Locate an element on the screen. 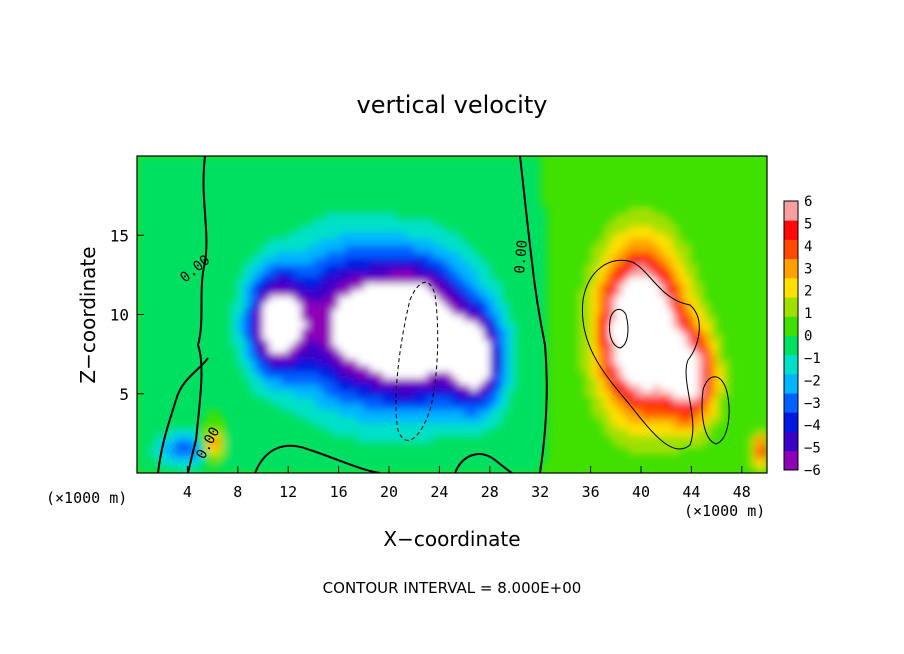 Image resolution: width=904 pixels, height=654 pixels. updraft-contour-outer is located at coordinates (640, 354).